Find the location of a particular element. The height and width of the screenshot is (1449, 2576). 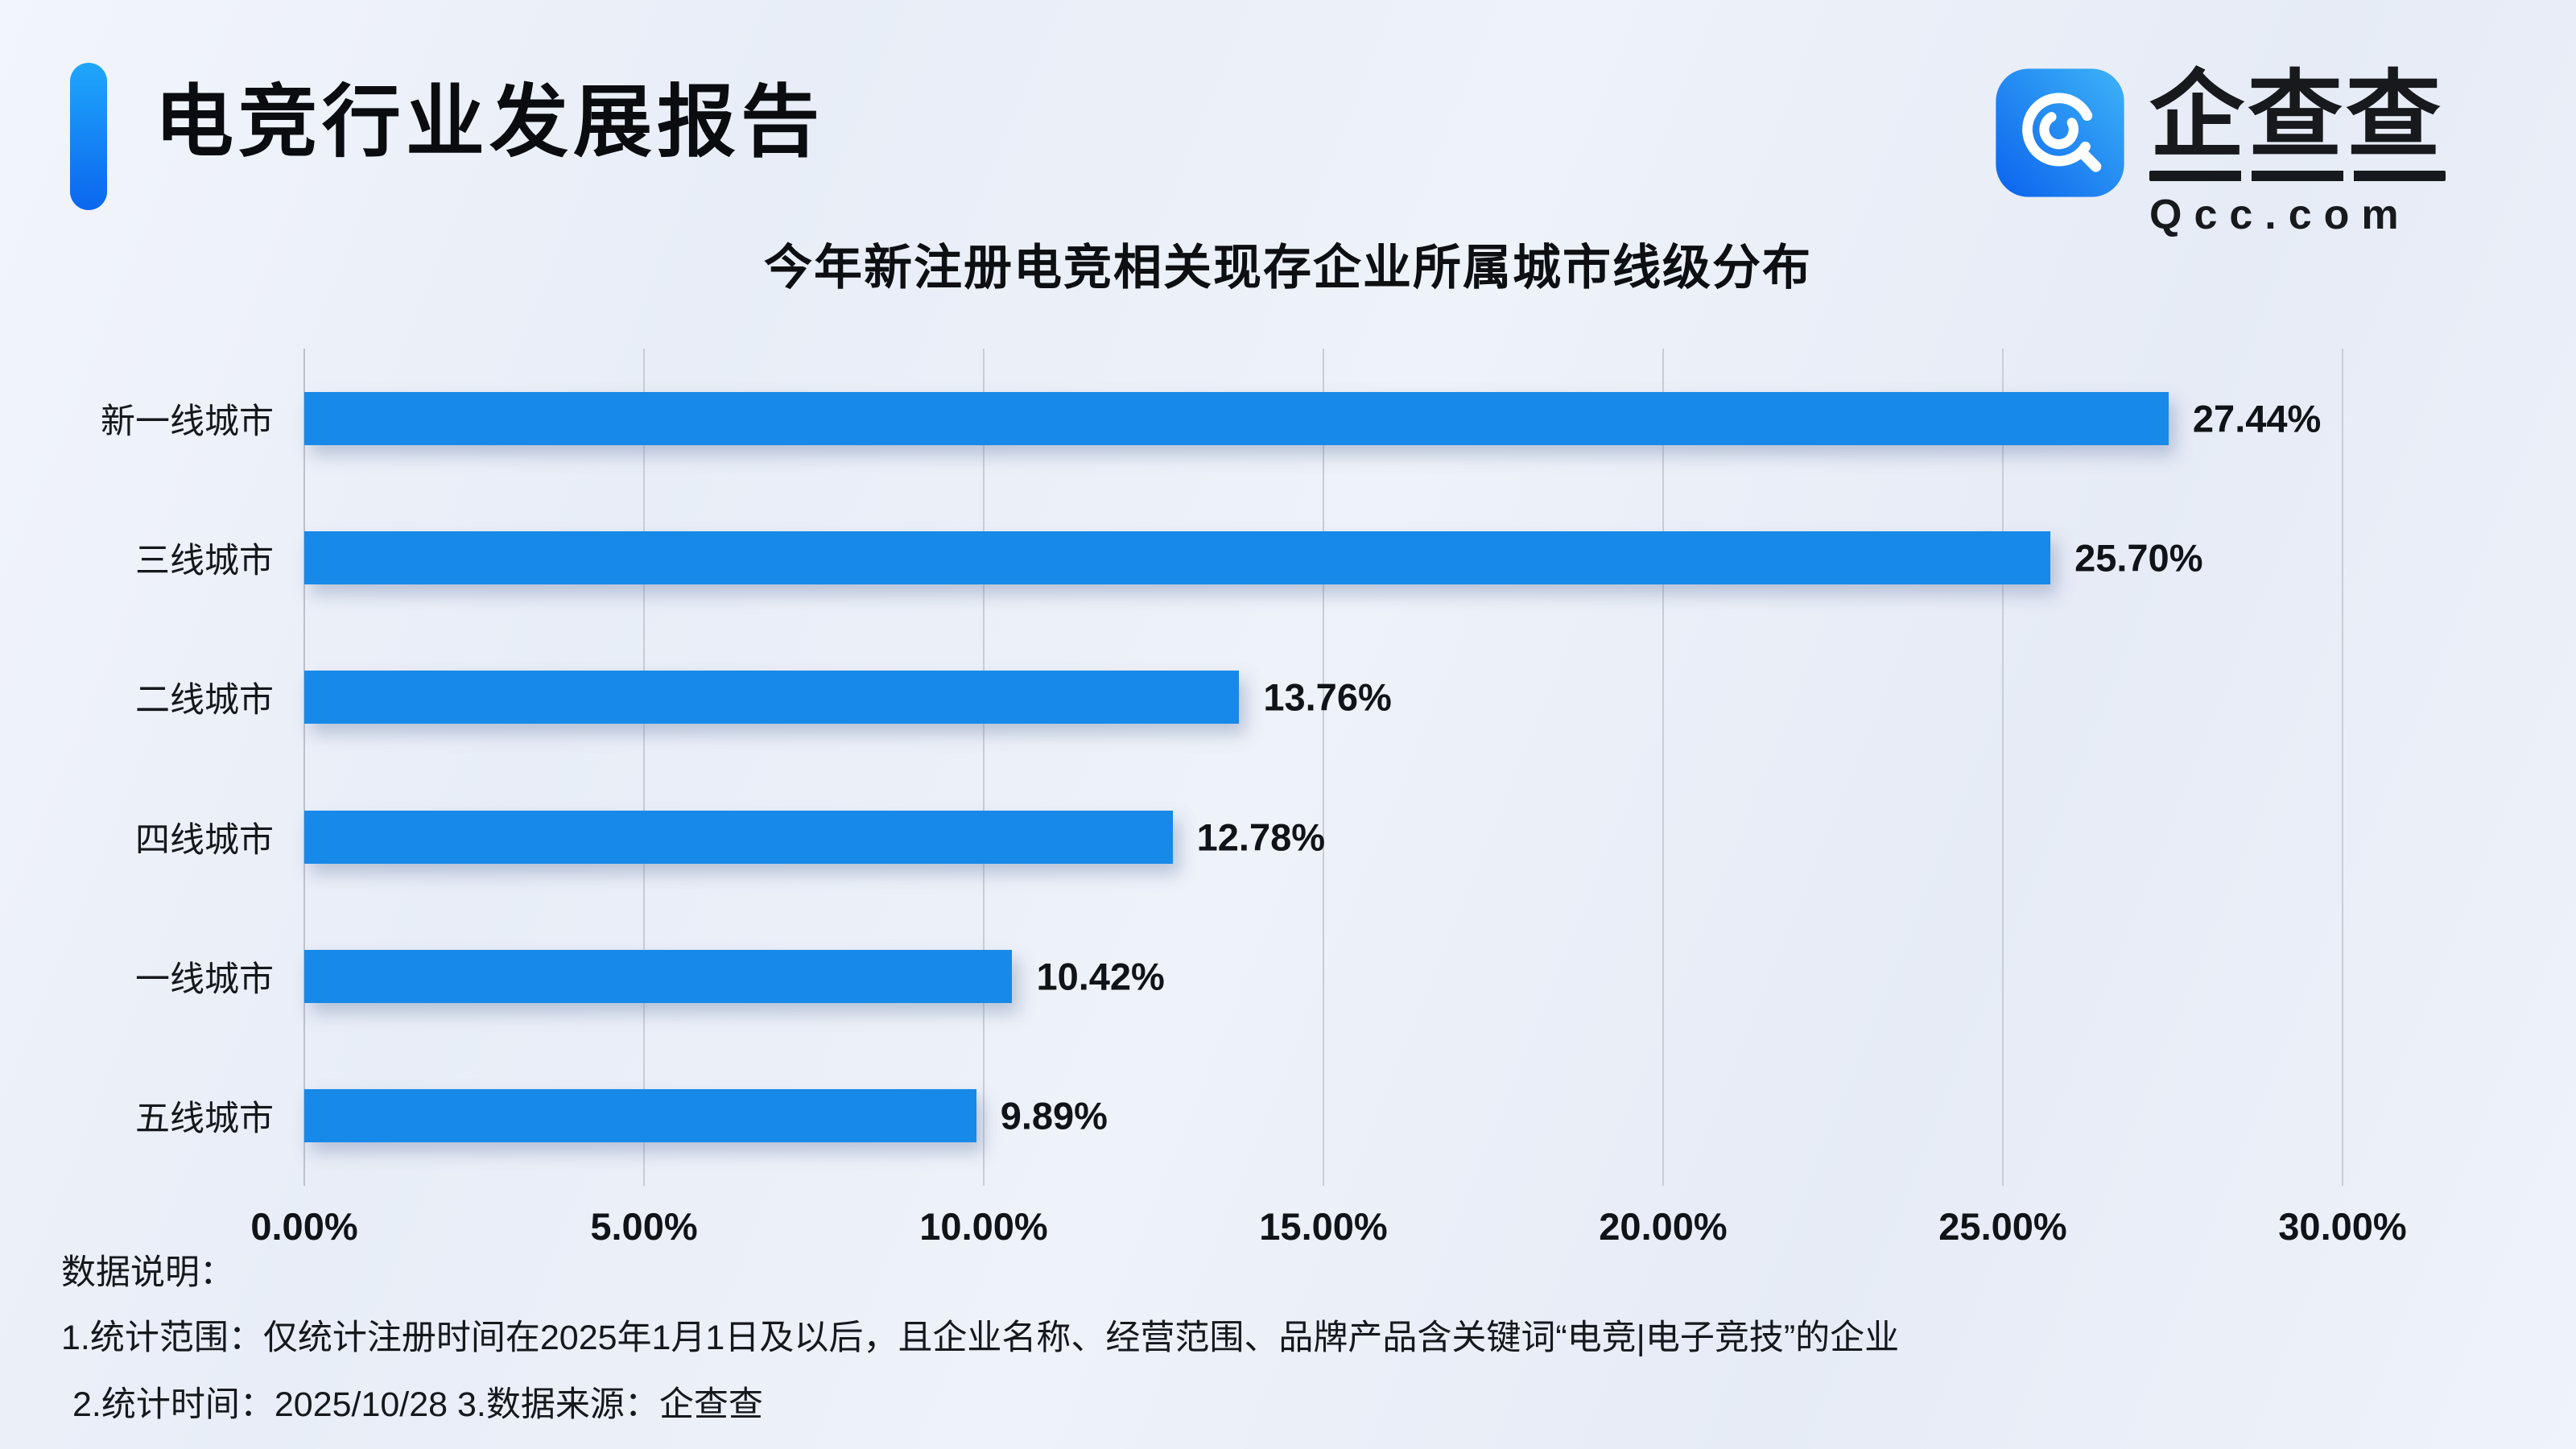

value-label: 12.78% is located at coordinates (1261, 837).